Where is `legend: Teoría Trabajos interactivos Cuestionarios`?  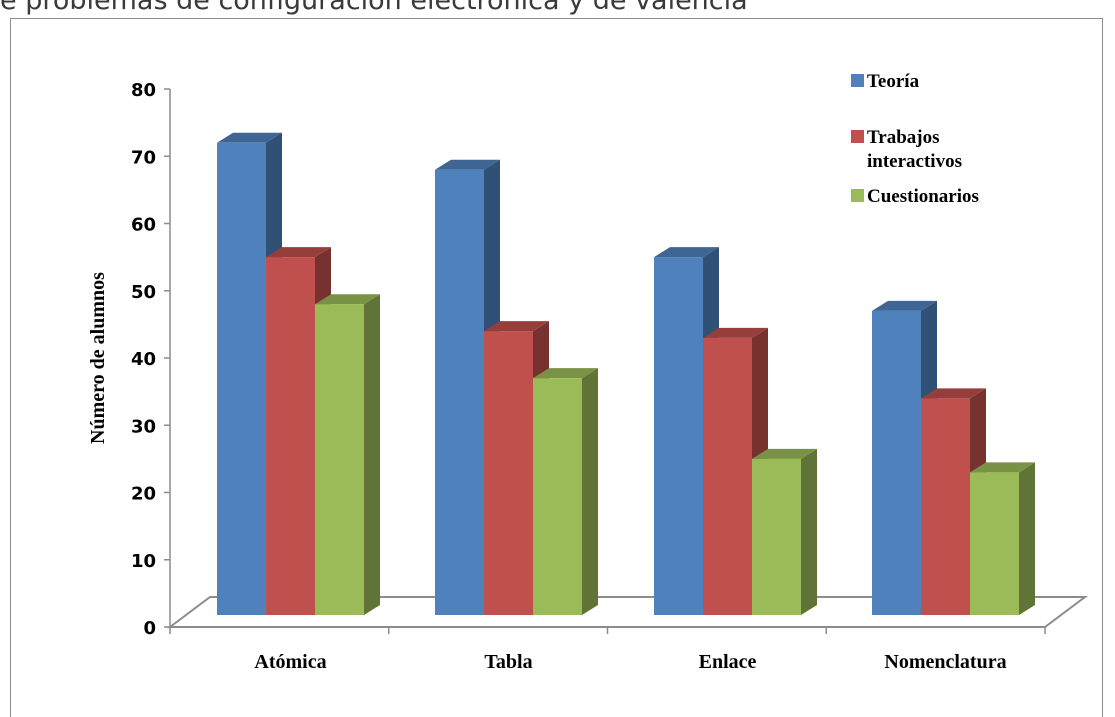
legend: Teoría Trabajos interactivos Cuestionarios is located at coordinates (915, 139).